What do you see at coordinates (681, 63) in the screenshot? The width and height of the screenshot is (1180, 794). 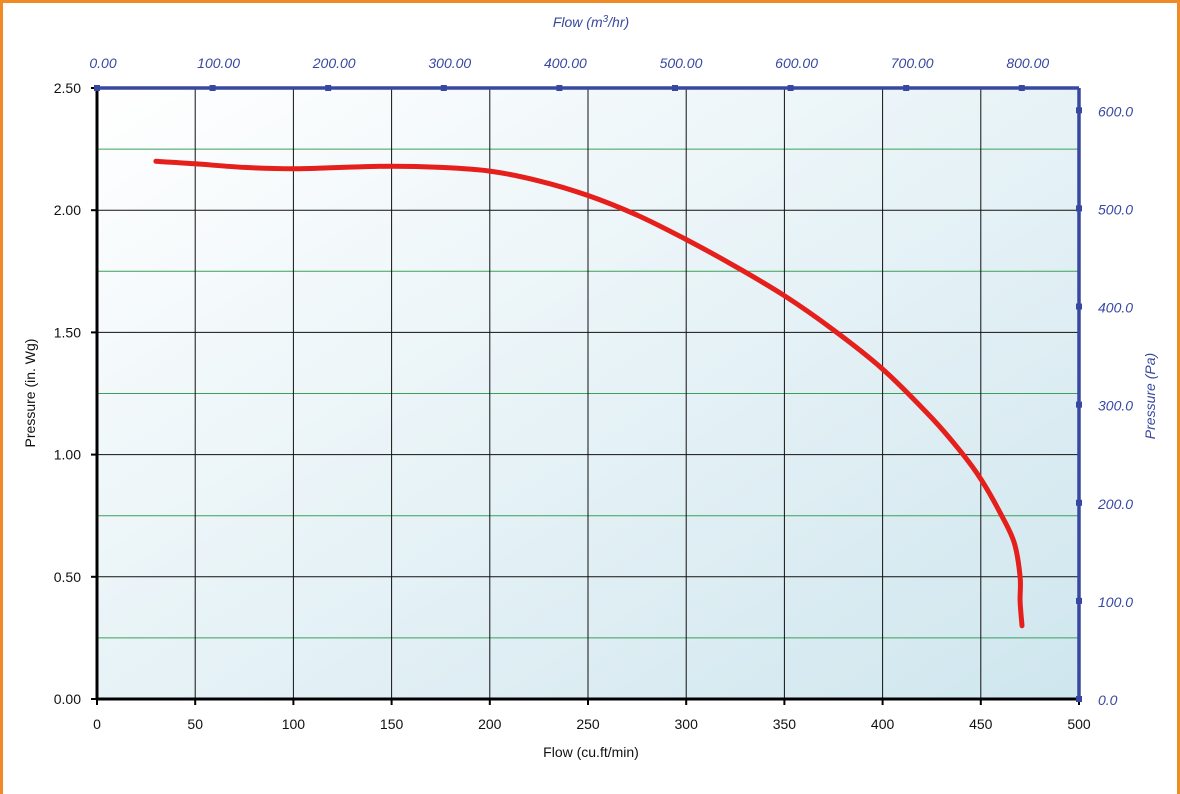 I see `top-tick-label: 500.00` at bounding box center [681, 63].